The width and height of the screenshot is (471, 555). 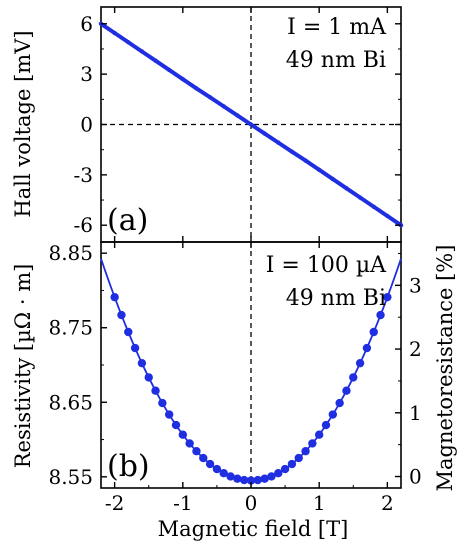 I want to click on panel-a-ytick-label: -3, so click(x=83, y=175).